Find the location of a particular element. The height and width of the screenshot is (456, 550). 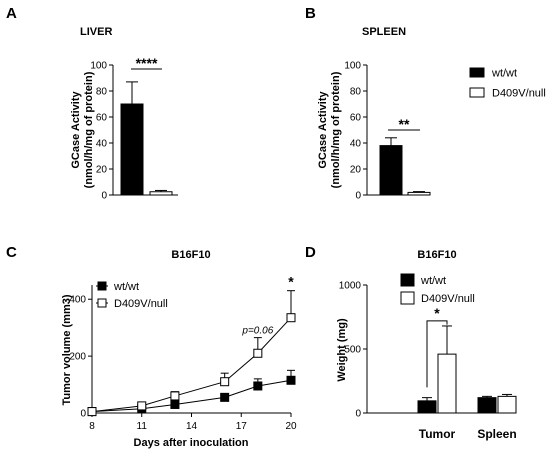

panel-c-xlabel: Days after inoculation is located at coordinates (191, 443).